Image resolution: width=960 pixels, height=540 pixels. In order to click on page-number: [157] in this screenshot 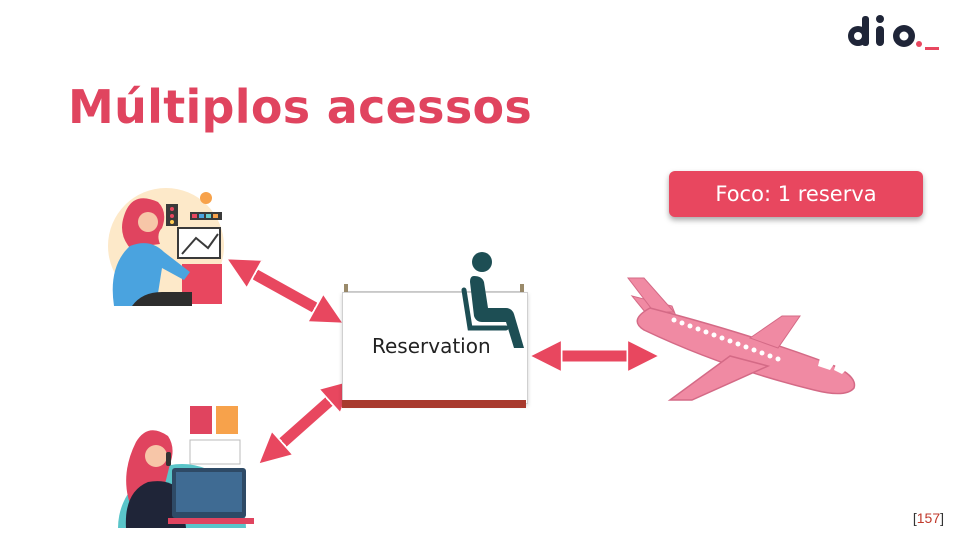, I will do `click(928, 518)`.